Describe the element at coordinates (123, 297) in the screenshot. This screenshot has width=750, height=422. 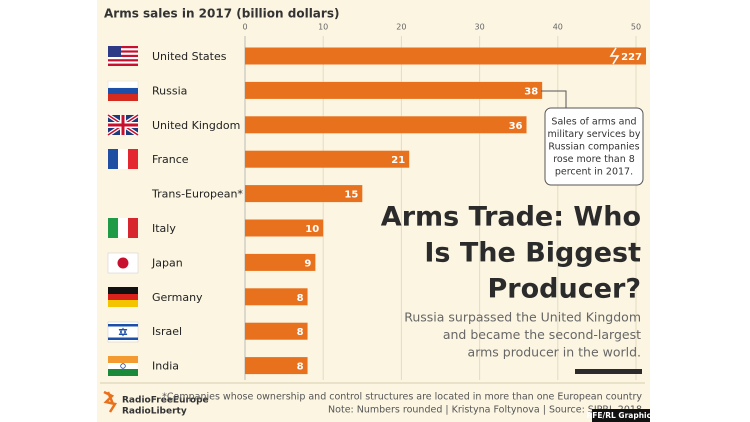
I see `flag-germany` at that location.